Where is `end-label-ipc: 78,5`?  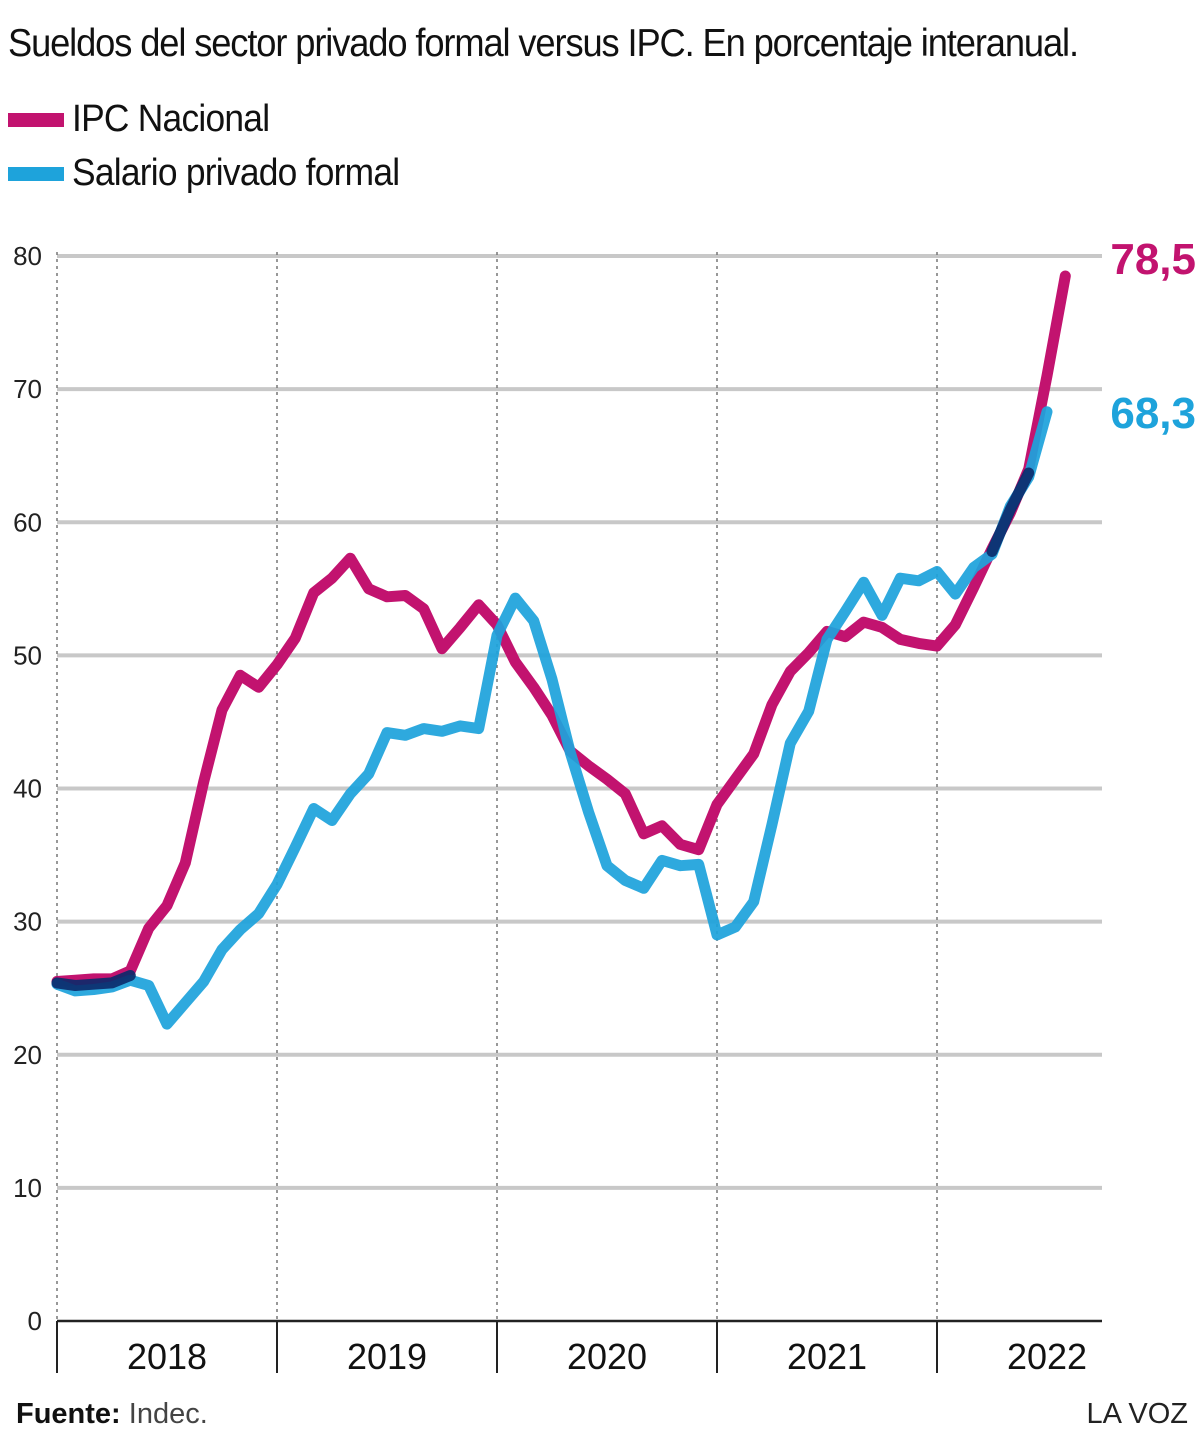 end-label-ipc: 78,5 is located at coordinates (1153, 259).